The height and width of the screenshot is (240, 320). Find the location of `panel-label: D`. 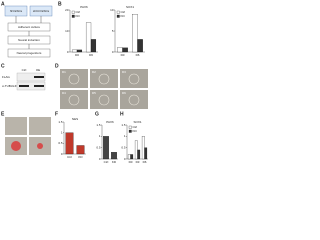

panel-label: D is located at coordinates (57, 66).